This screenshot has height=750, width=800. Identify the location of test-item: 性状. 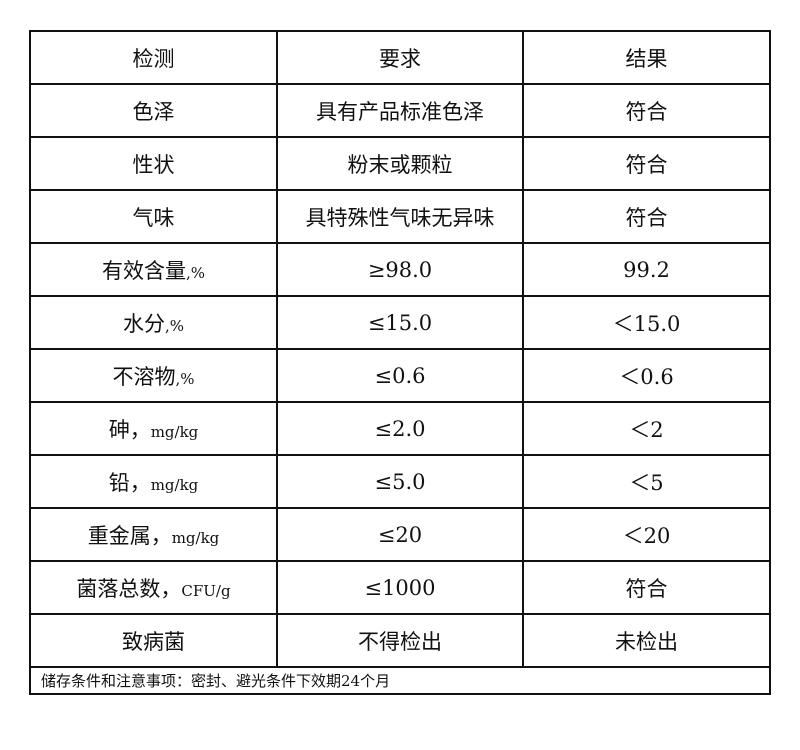
(153, 163).